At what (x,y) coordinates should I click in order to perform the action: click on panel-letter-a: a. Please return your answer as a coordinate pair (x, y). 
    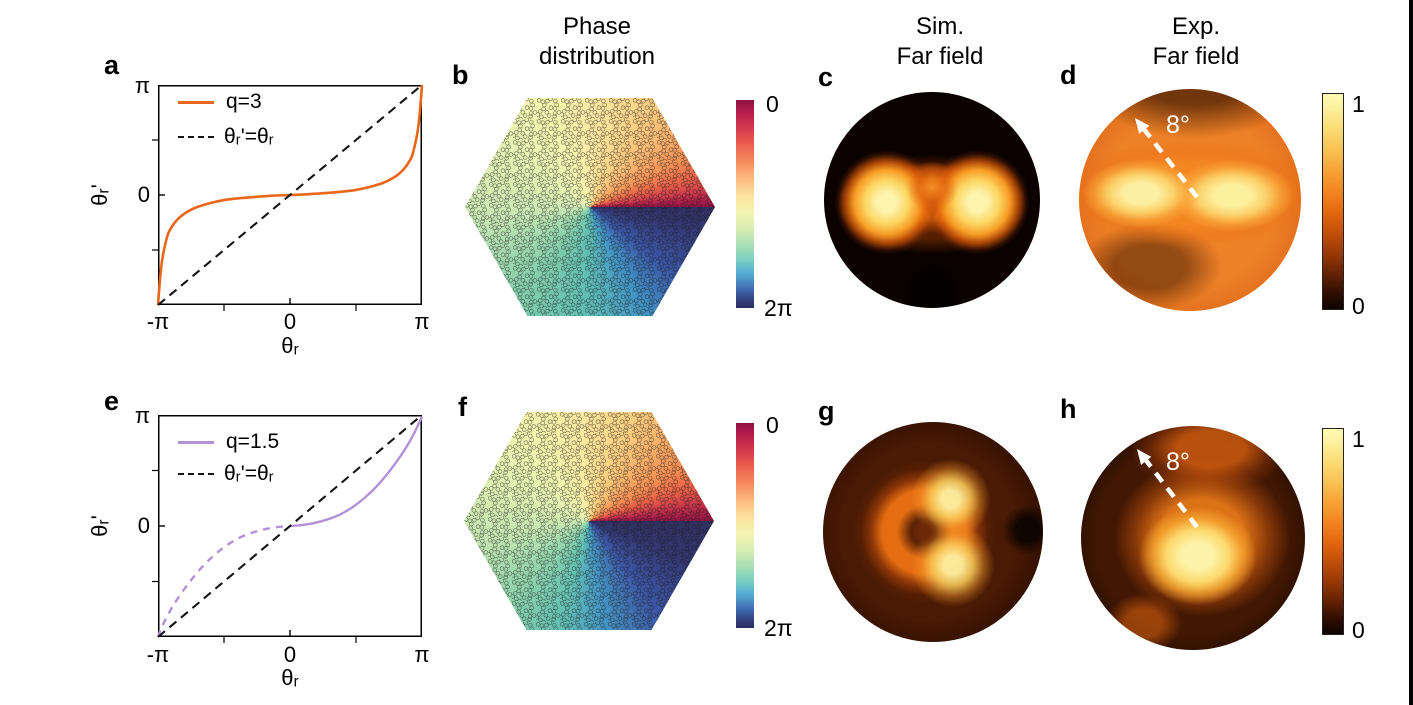
    Looking at the image, I should click on (112, 65).